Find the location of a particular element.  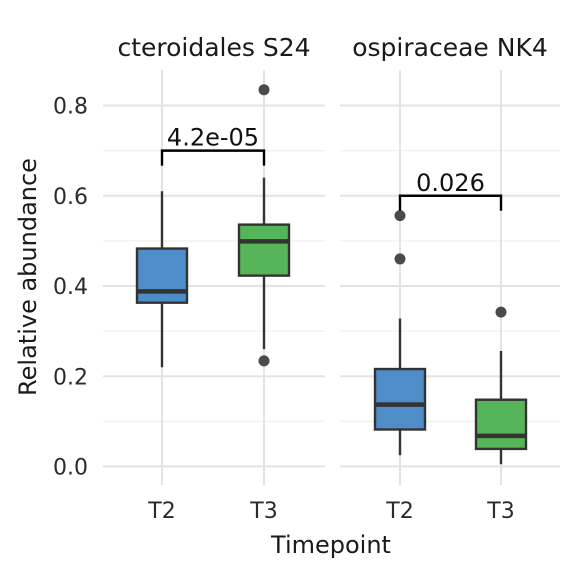

p-value-label: 4.2e-05 is located at coordinates (213, 138).